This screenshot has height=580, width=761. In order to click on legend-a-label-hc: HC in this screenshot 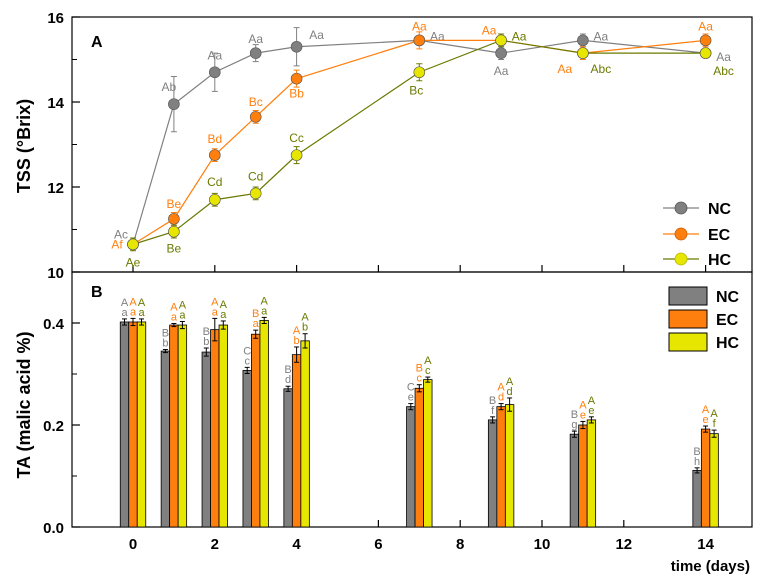, I will do `click(720, 260)`.